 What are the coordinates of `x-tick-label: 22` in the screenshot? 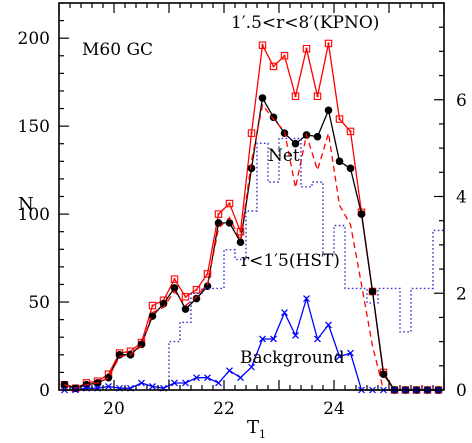 It's located at (224, 409).